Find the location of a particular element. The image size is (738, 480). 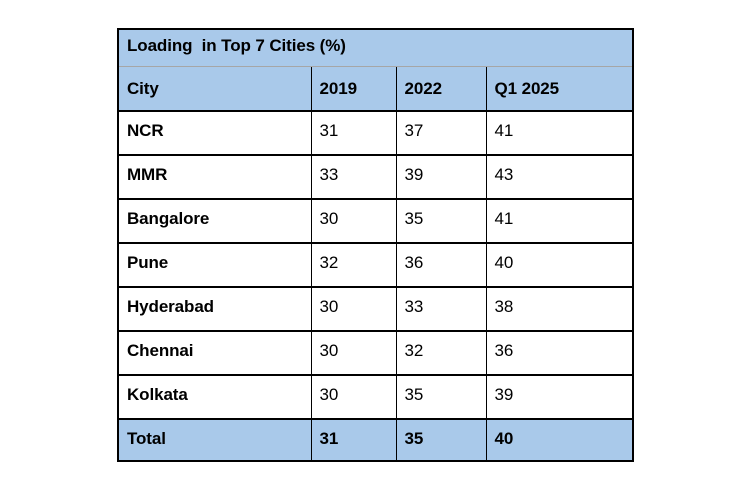

cell-q1-2025: 36 is located at coordinates (559, 353).